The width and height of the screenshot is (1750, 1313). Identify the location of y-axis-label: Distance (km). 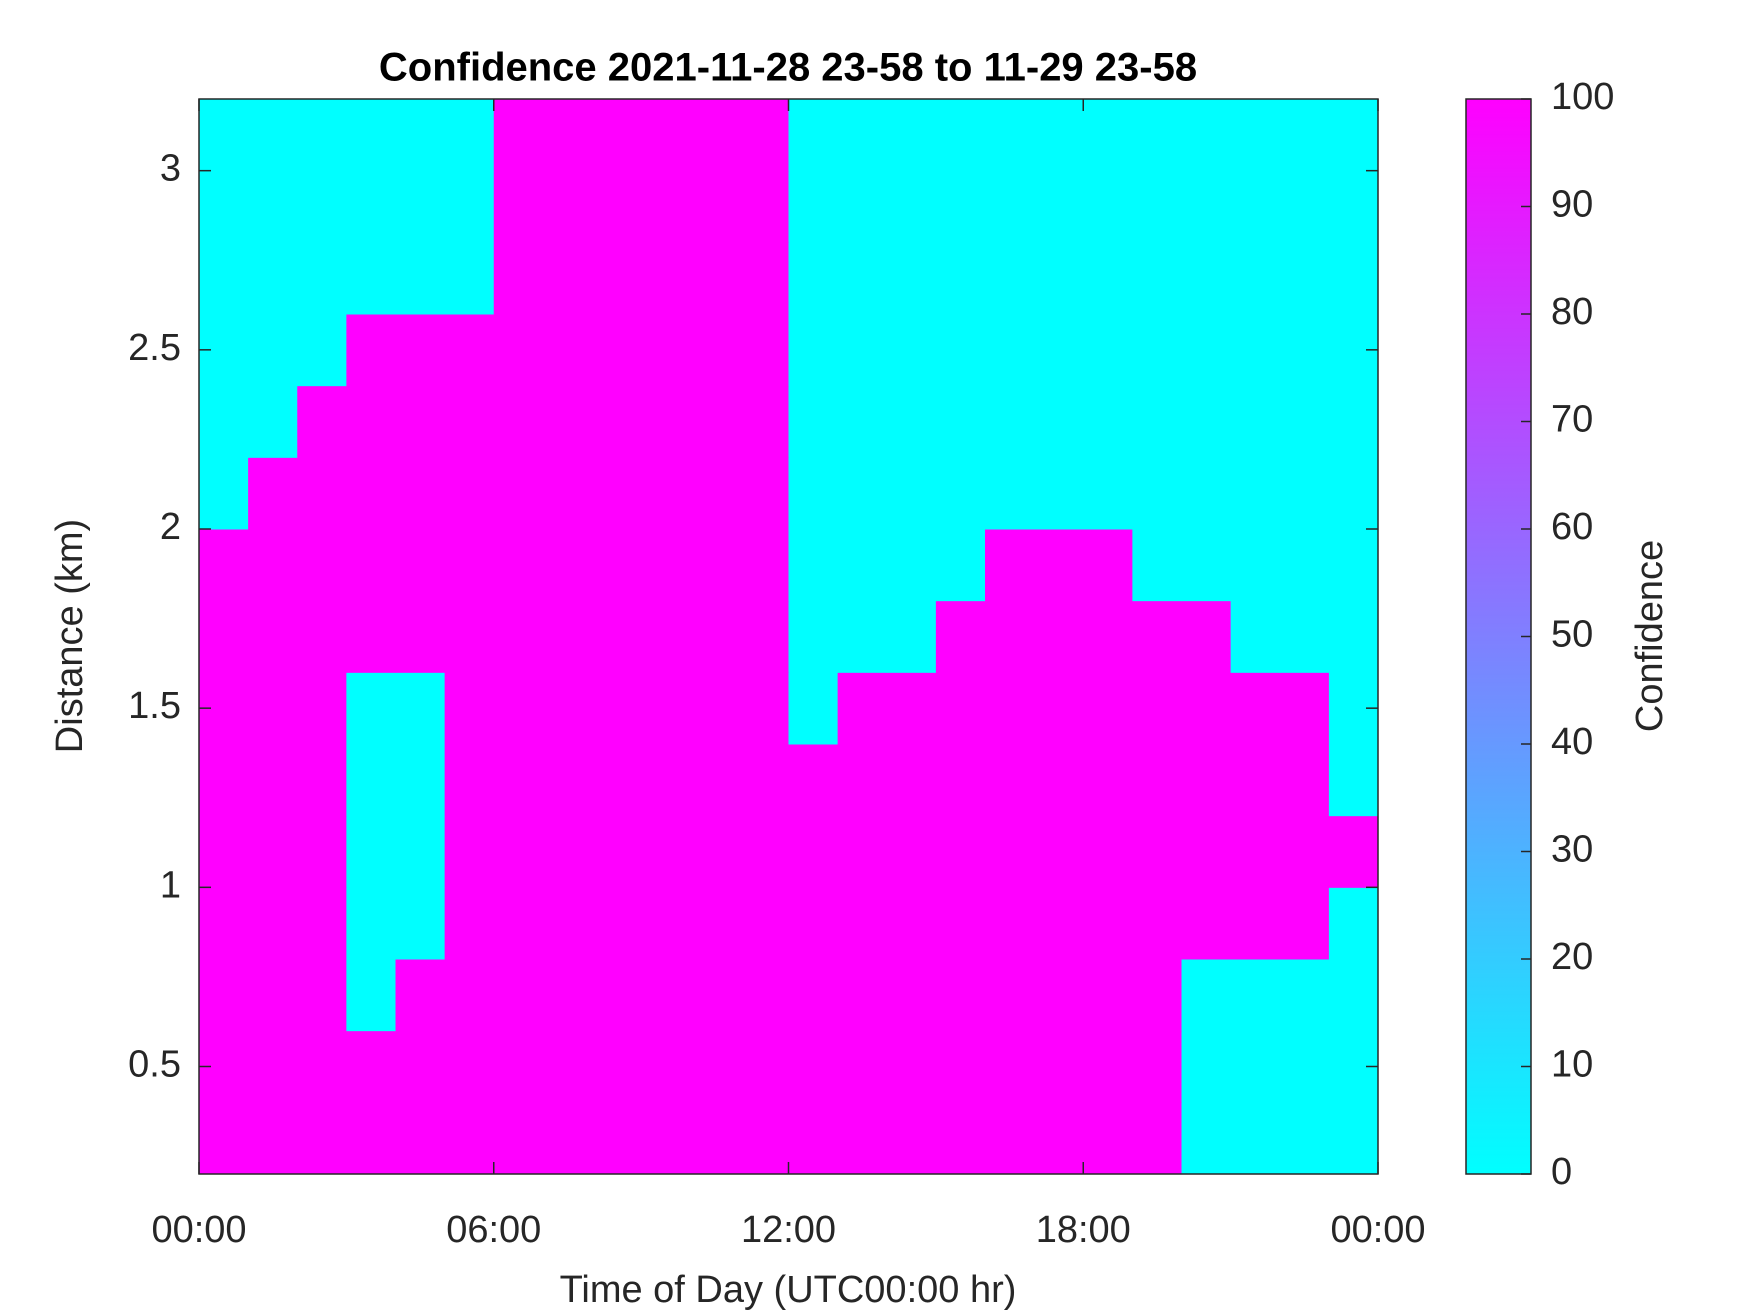
(70, 636).